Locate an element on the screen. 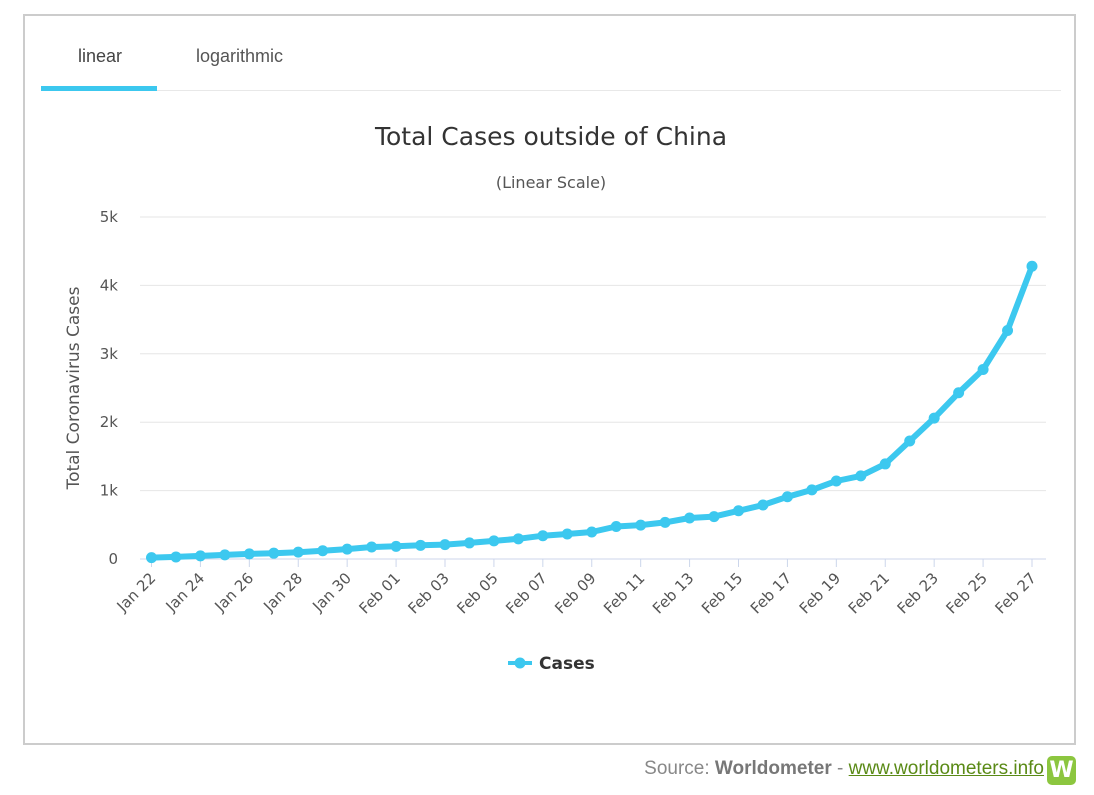 The image size is (1094, 795). tab-logarithmic: logarithmic is located at coordinates (240, 56).